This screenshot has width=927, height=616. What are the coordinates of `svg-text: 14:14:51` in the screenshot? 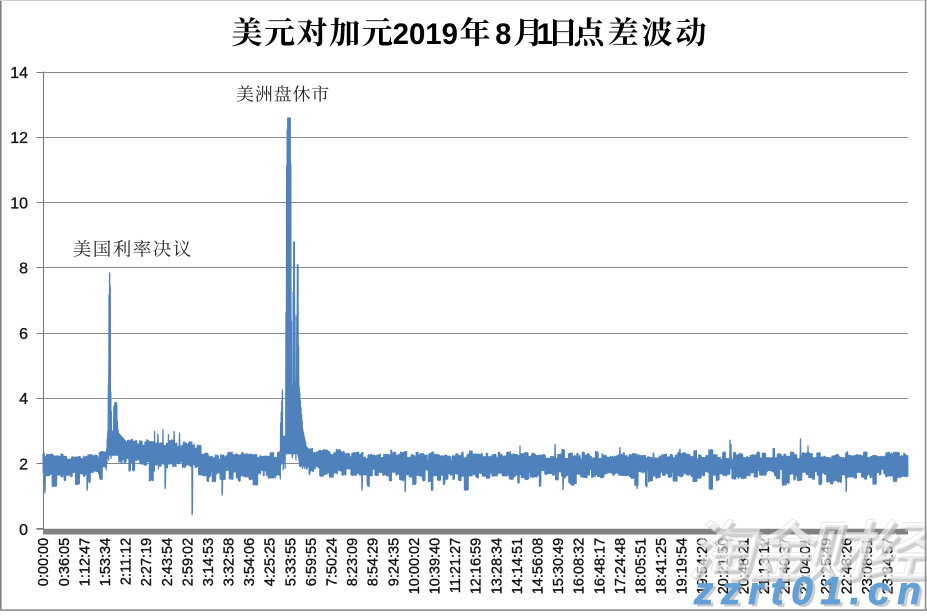 It's located at (518, 566).